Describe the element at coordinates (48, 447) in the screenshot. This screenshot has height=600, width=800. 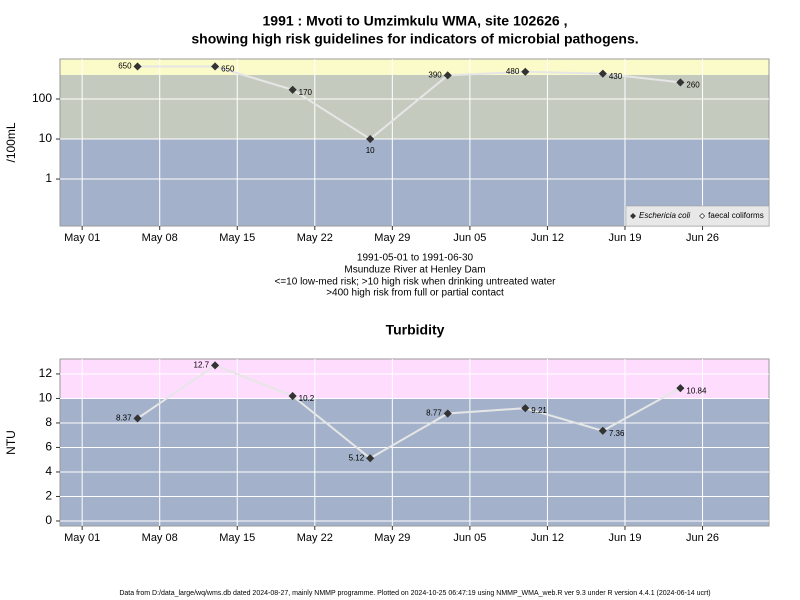
I see `y-tick-label: 6` at that location.